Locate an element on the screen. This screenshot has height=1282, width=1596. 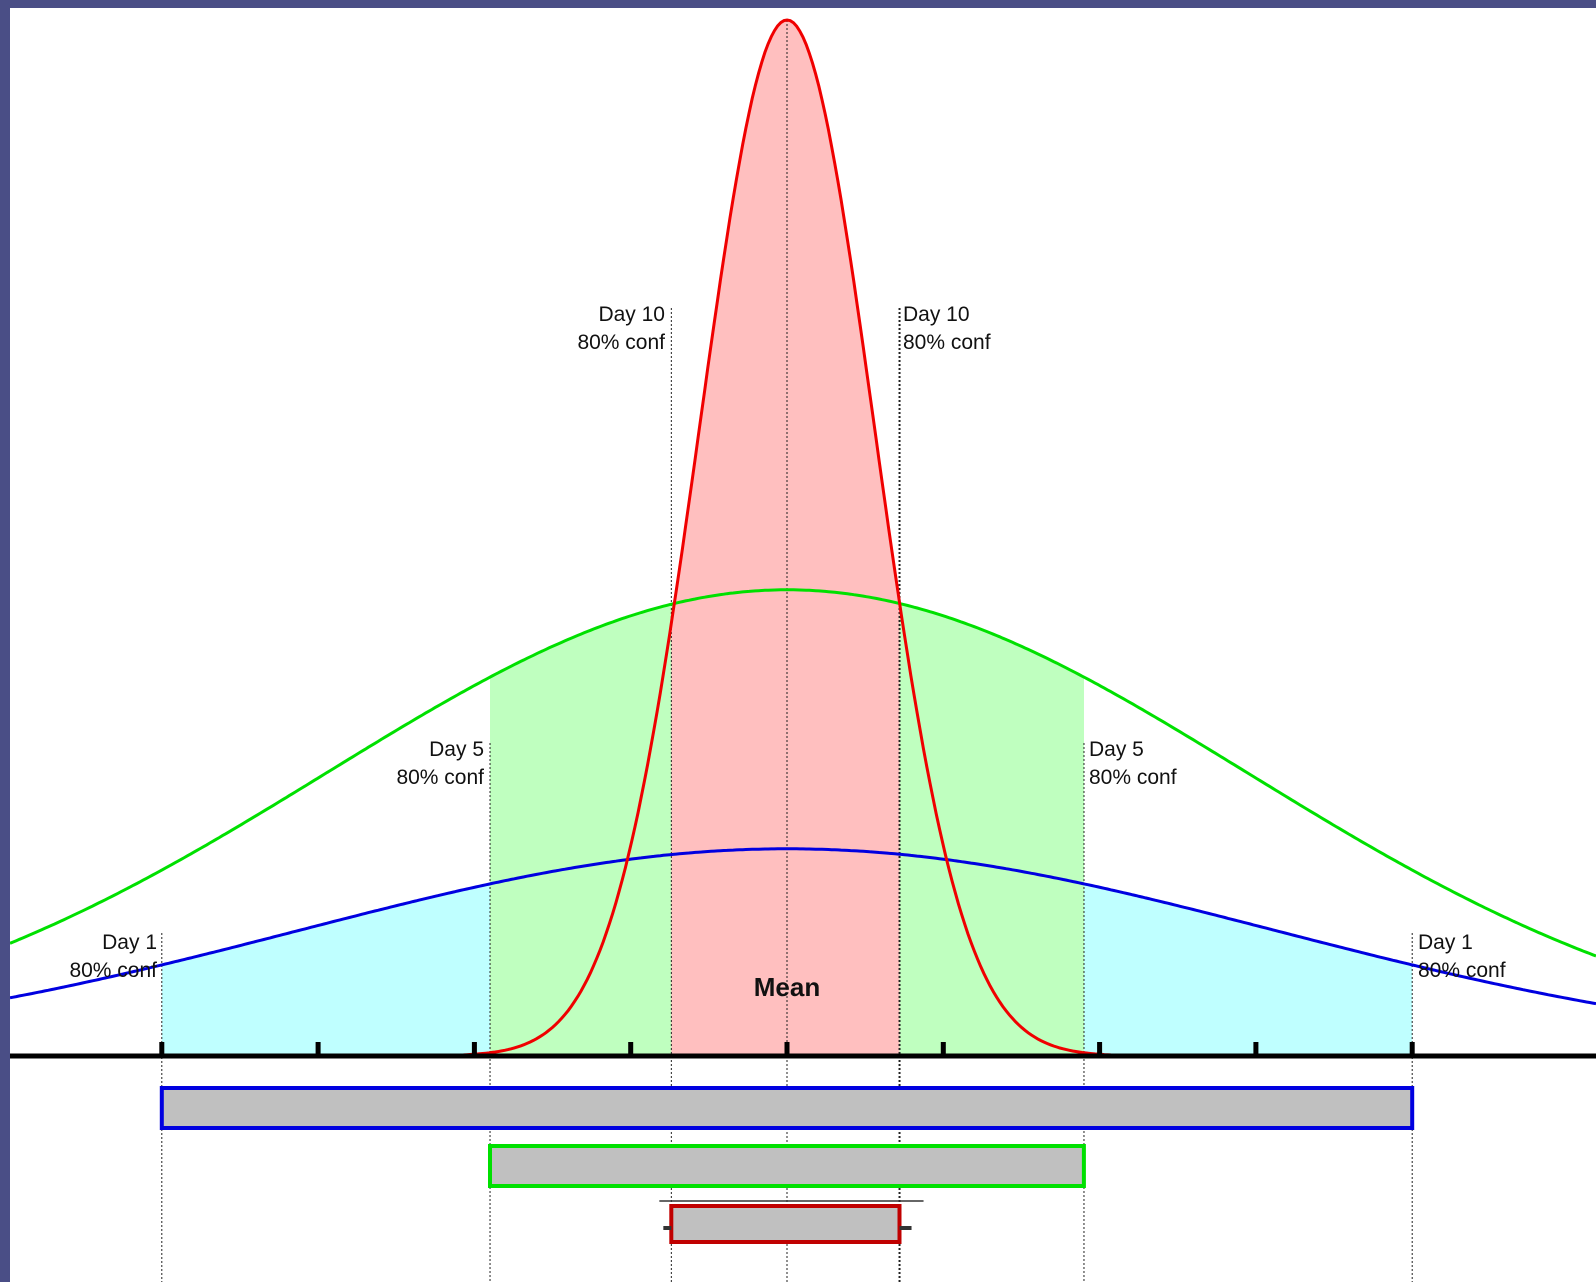
day5-left-label-line1: Day 5 is located at coordinates (456, 749).